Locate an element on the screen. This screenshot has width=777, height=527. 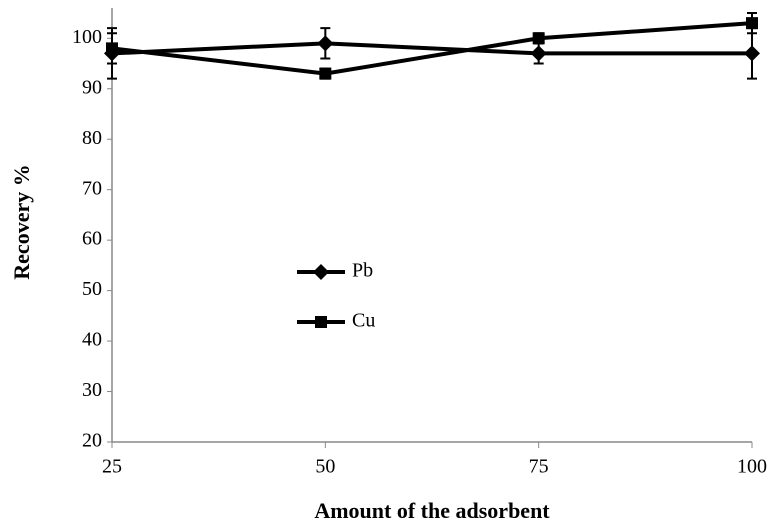
y-tick-label: 70 is located at coordinates (92, 188).